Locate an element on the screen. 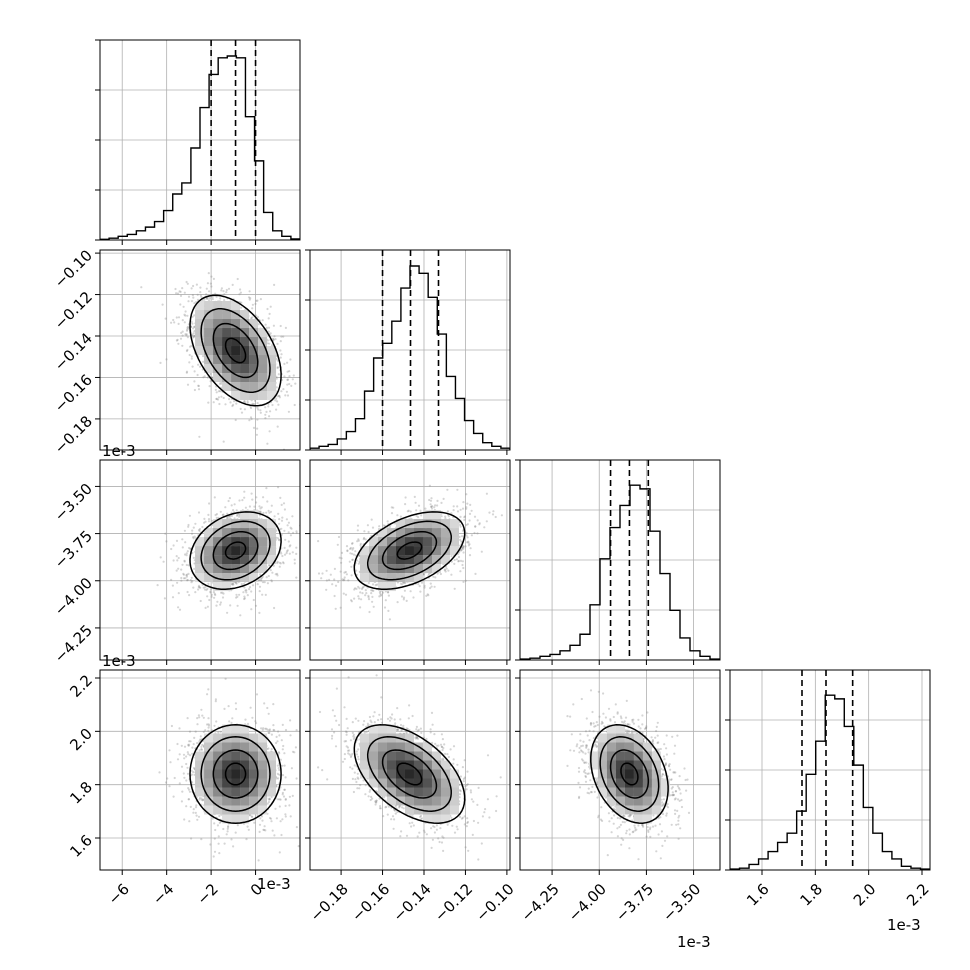 This screenshot has height=970, width=970. density-blocks is located at coordinates (236, 351).